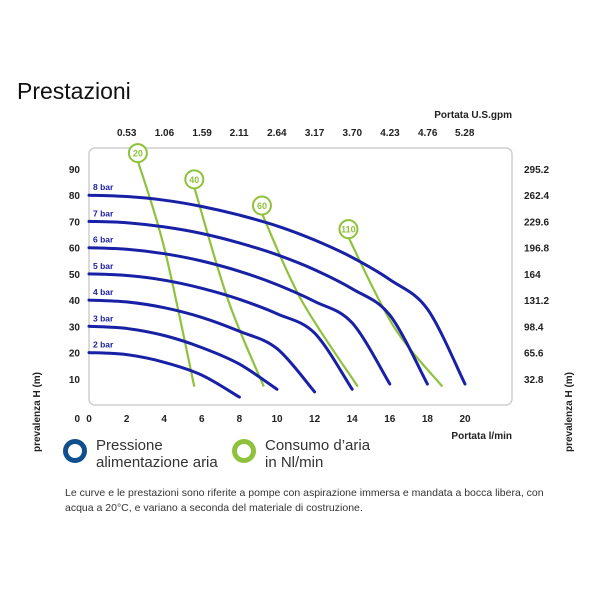 The width and height of the screenshot is (600, 600). I want to click on x-tick-label: 14, so click(353, 419).